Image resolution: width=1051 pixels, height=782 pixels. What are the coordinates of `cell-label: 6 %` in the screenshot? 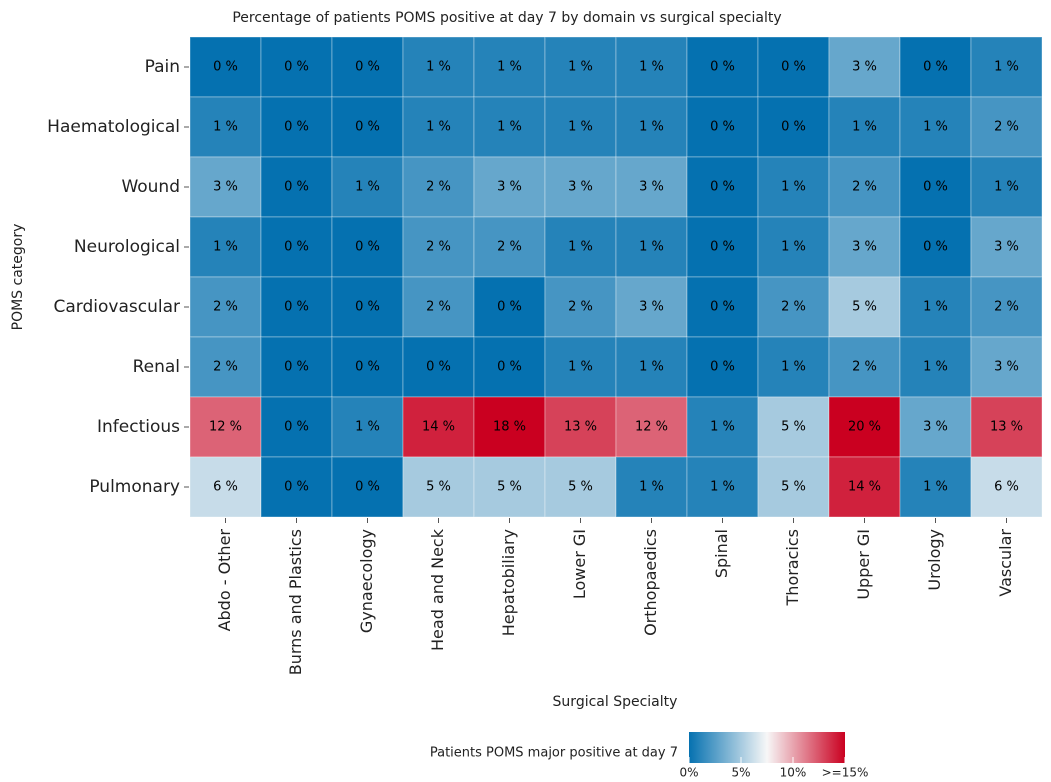 It's located at (1006, 487).